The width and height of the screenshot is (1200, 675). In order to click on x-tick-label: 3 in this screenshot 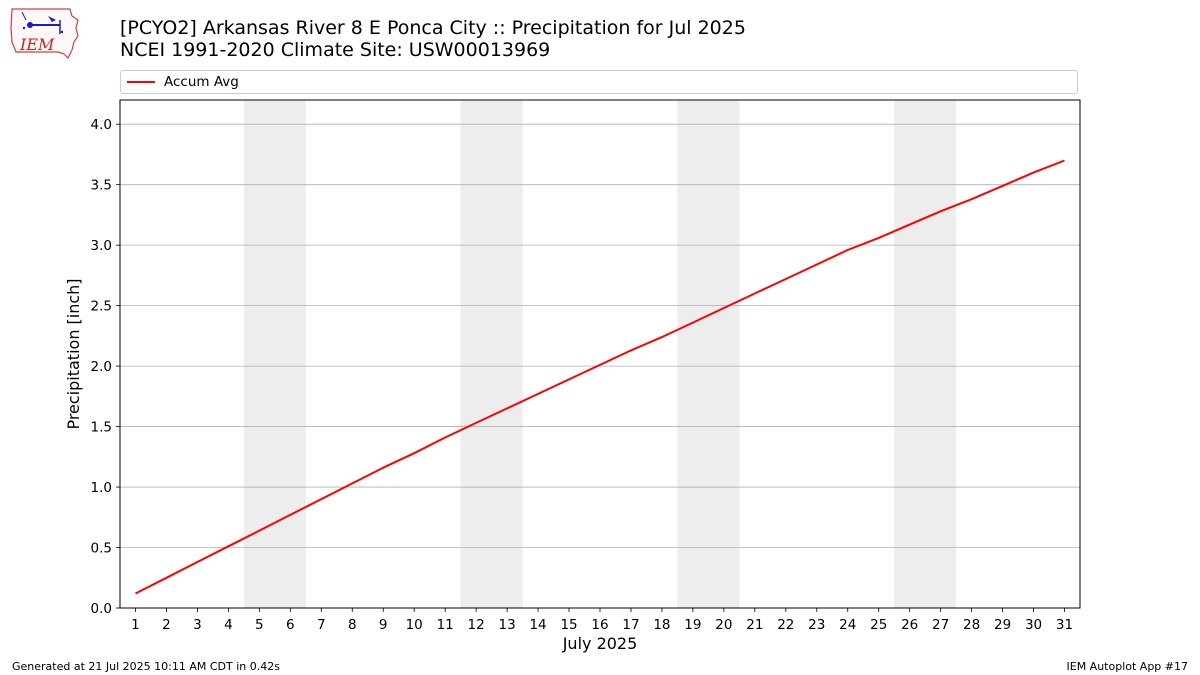, I will do `click(197, 625)`.